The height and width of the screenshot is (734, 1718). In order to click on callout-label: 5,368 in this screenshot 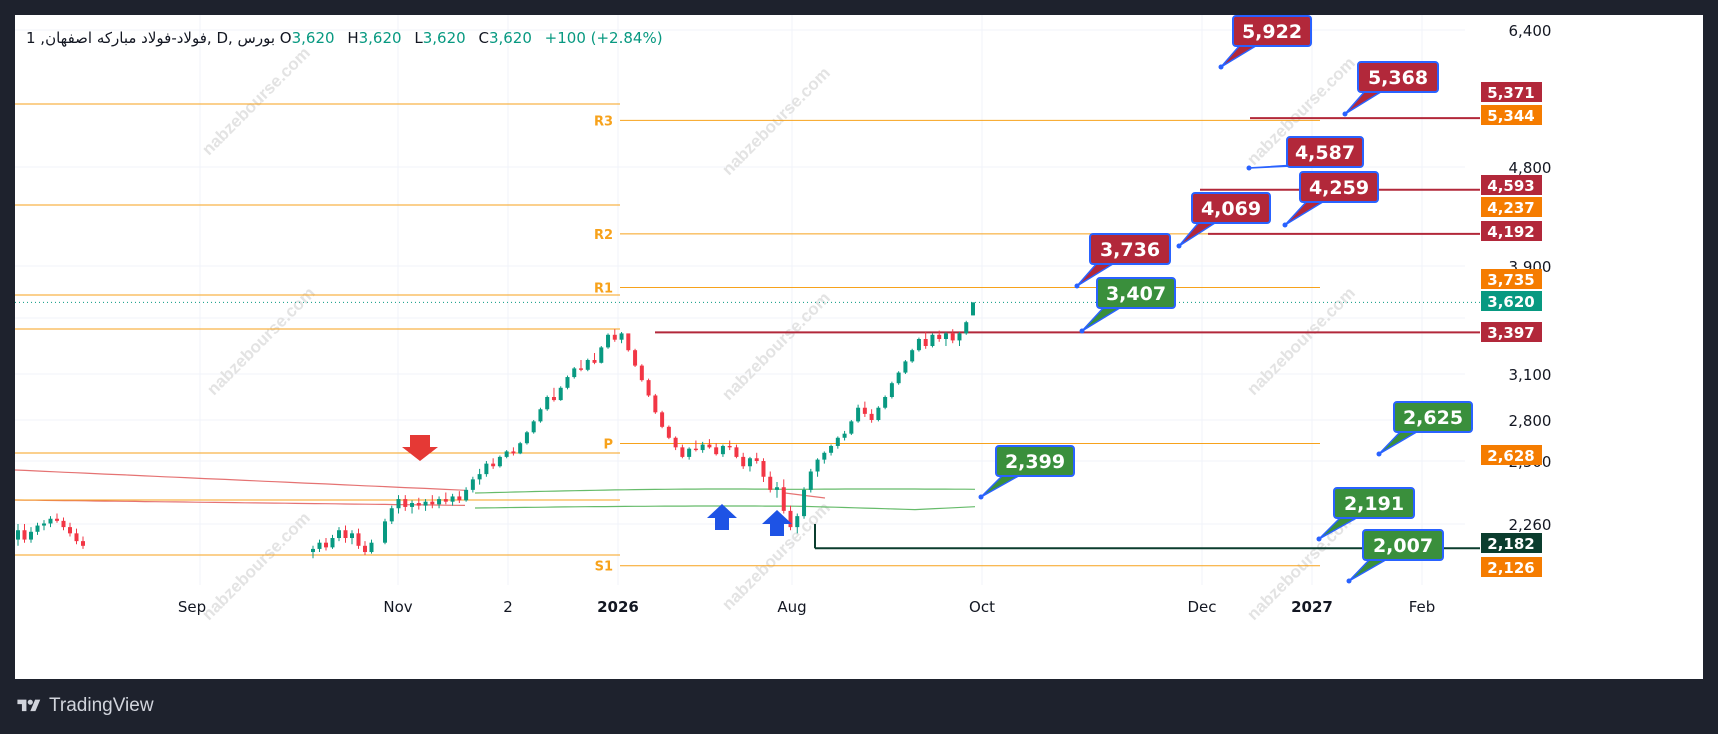, I will do `click(1398, 78)`.